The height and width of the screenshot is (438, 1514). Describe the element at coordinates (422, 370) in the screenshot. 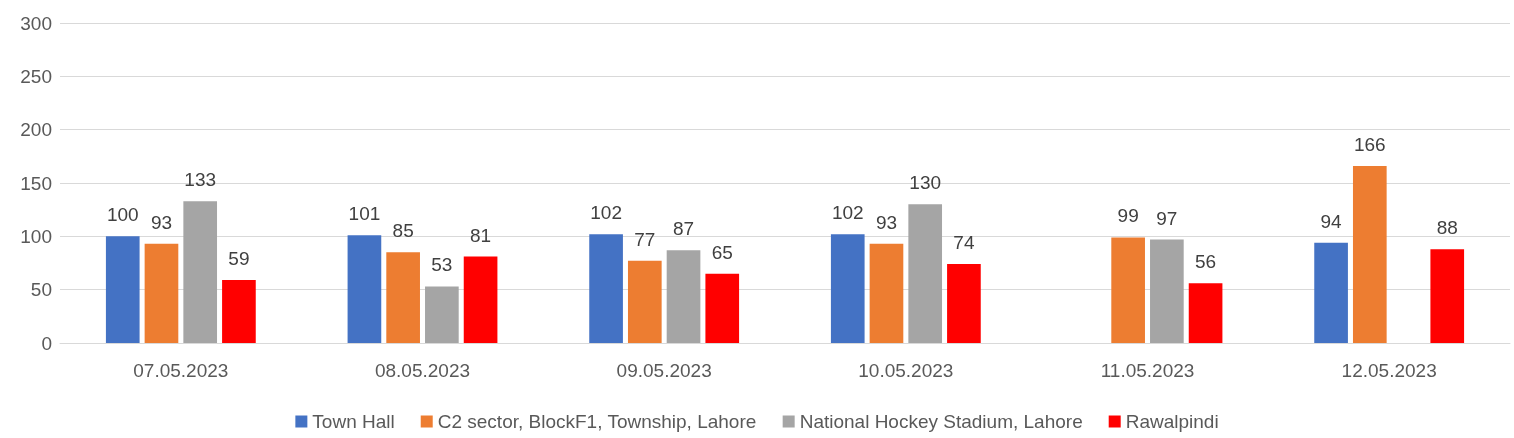

I see `x-tick-label: 08.05.2023` at that location.